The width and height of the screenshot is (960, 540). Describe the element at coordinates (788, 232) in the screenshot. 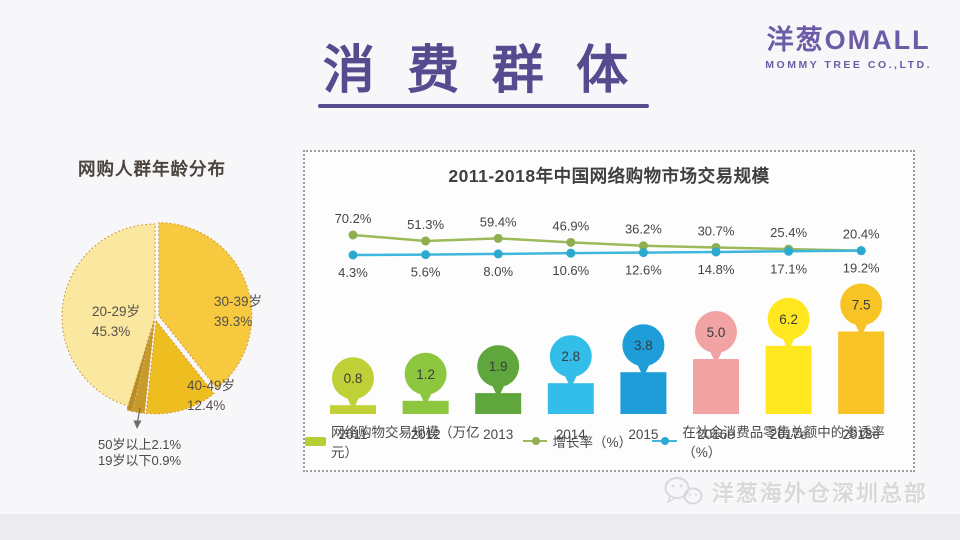

I see `line-value: 25.4%` at that location.